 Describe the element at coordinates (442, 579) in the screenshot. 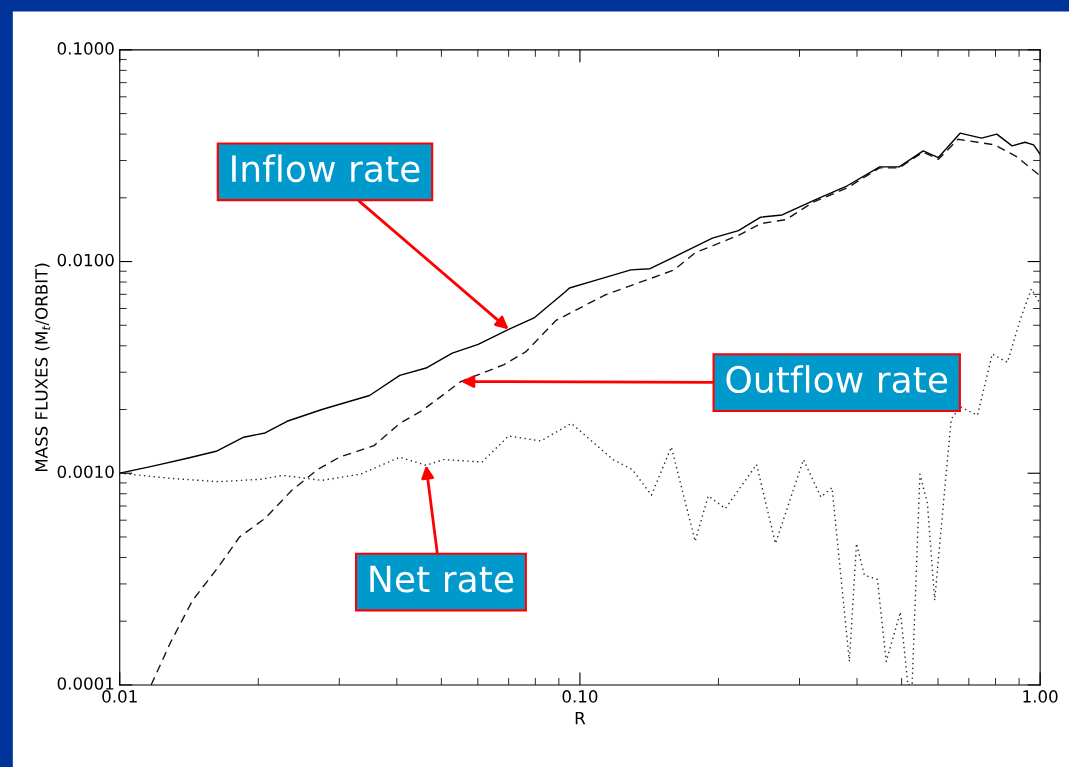

I see `annotation: Net rate` at that location.